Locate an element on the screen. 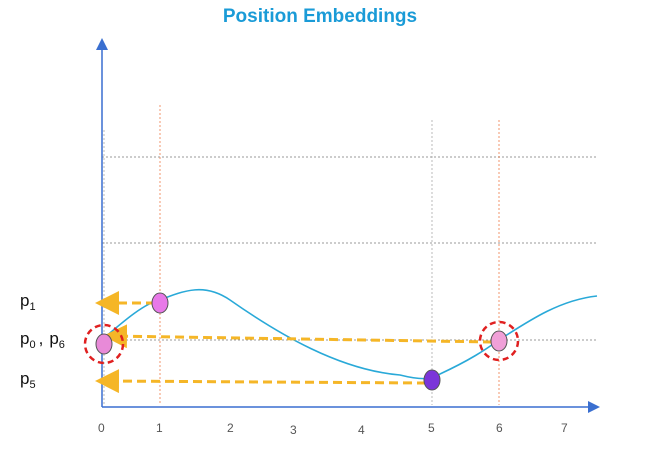 This screenshot has width=671, height=450. highlight-circle-p0 is located at coordinates (104, 344).